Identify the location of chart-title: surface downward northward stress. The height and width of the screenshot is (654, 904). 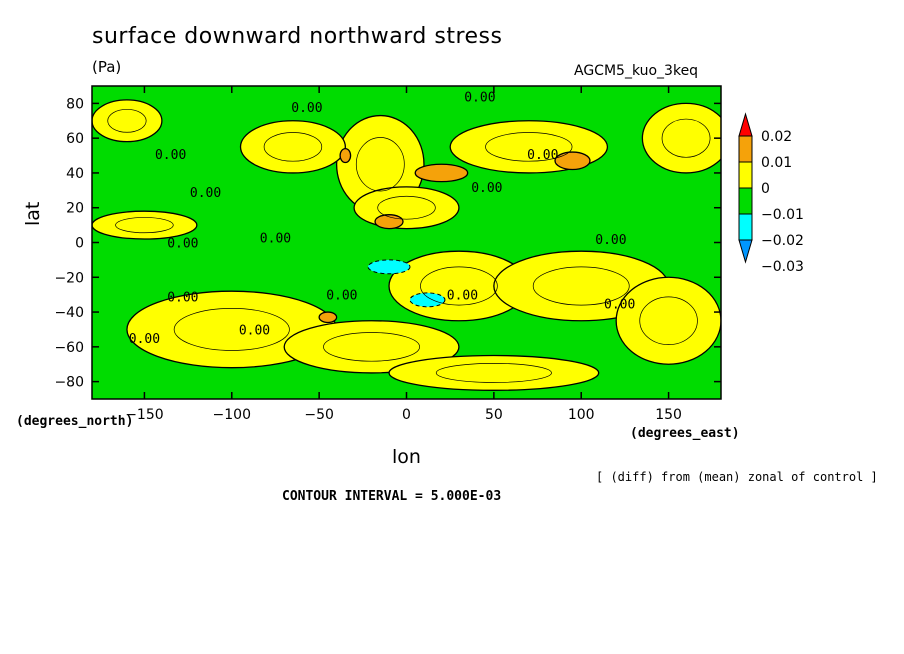
(297, 36).